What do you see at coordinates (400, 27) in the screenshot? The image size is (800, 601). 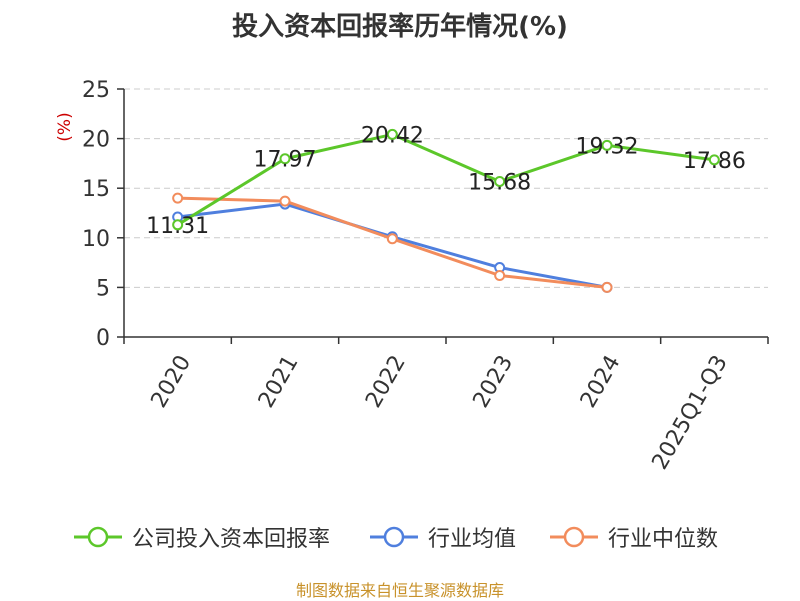 I see `chart-title: 投入资本回报率历年情况(%)` at bounding box center [400, 27].